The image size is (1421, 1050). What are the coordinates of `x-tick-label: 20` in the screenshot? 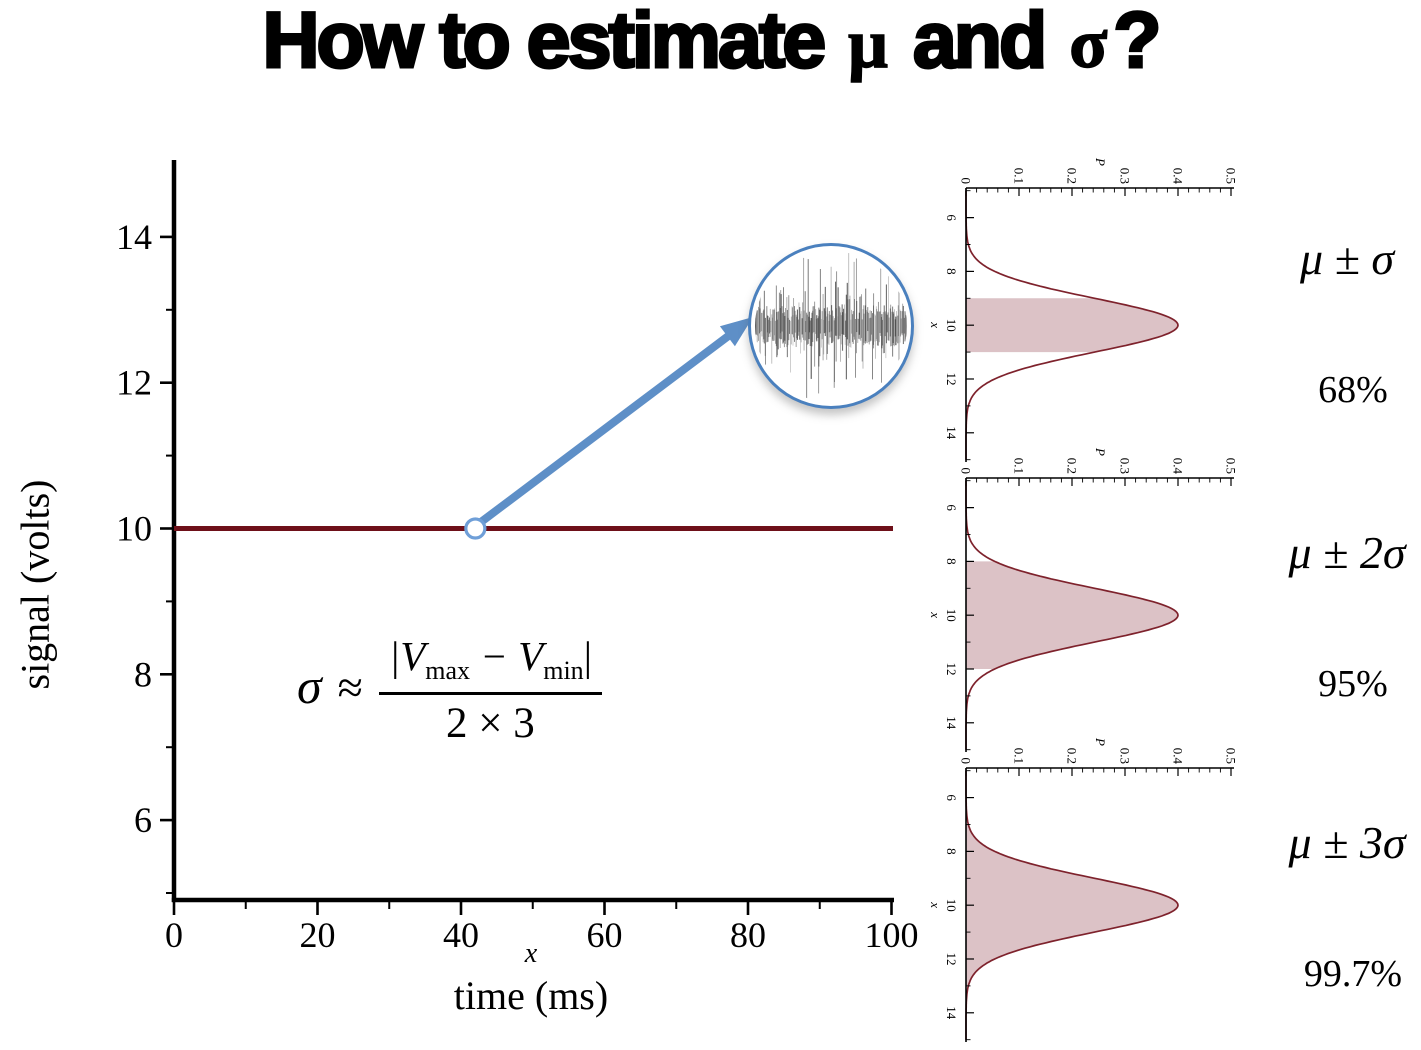 It's located at (318, 935).